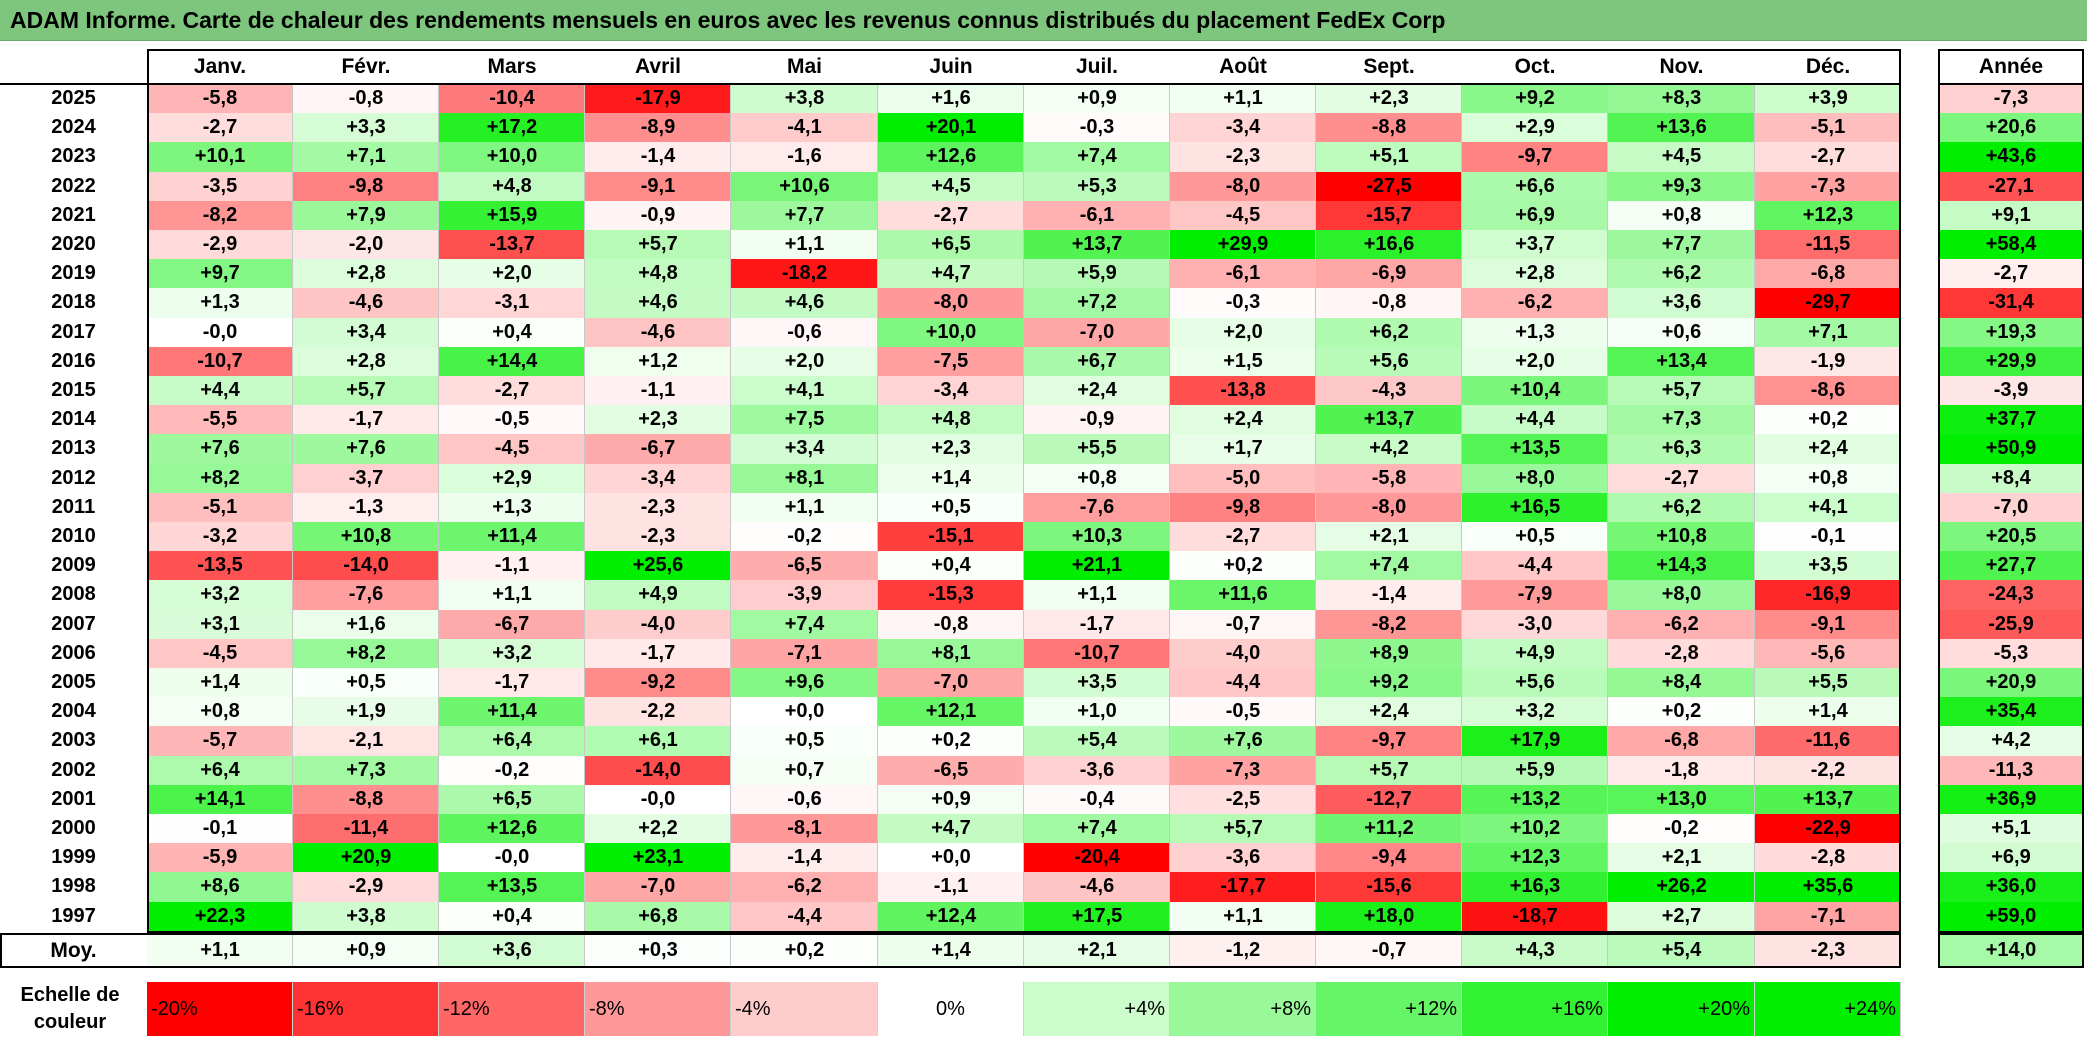 The height and width of the screenshot is (1037, 2087). What do you see at coordinates (1535, 390) in the screenshot?
I see `cell-value: +10,4` at bounding box center [1535, 390].